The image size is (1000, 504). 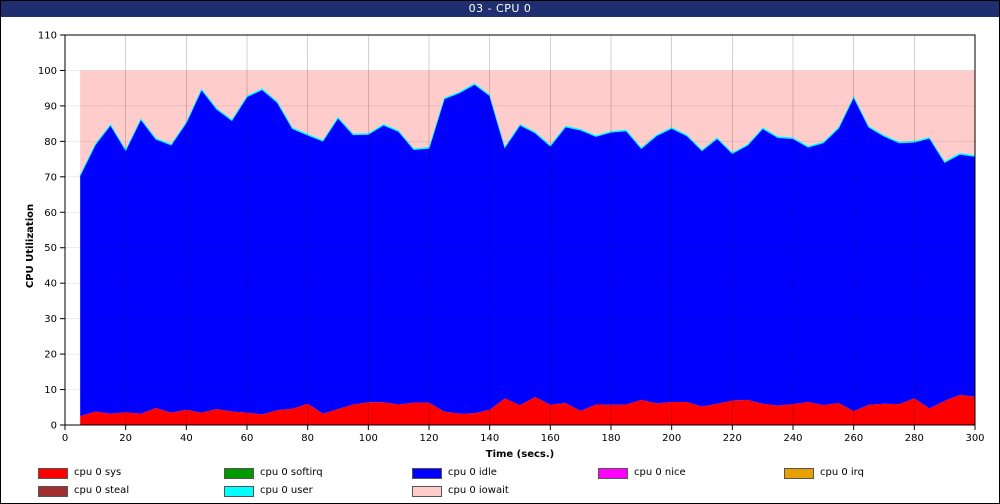 What do you see at coordinates (688, 473) in the screenshot?
I see `legend-item-cpu-0-nice: cpu 0 nice` at bounding box center [688, 473].